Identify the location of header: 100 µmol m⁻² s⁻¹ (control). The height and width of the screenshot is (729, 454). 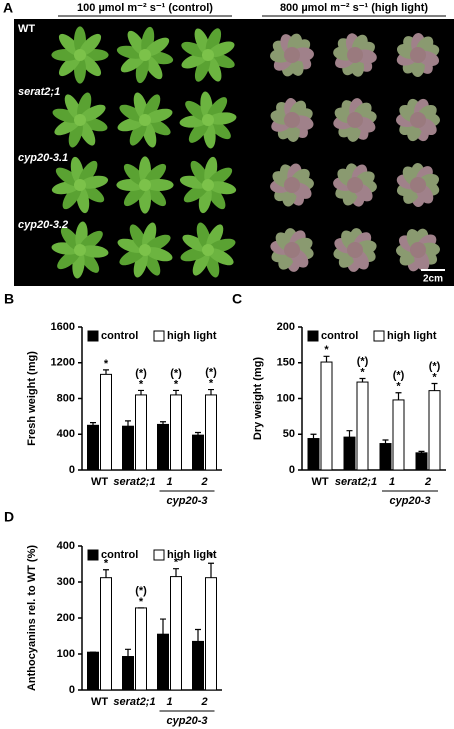
(145, 8).